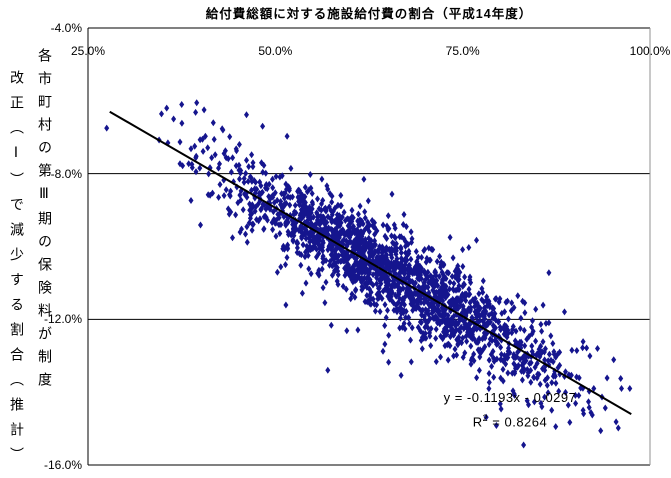 This screenshot has height=478, width=671. I want to click on y-tick-label: -12.0%, so click(62, 319).